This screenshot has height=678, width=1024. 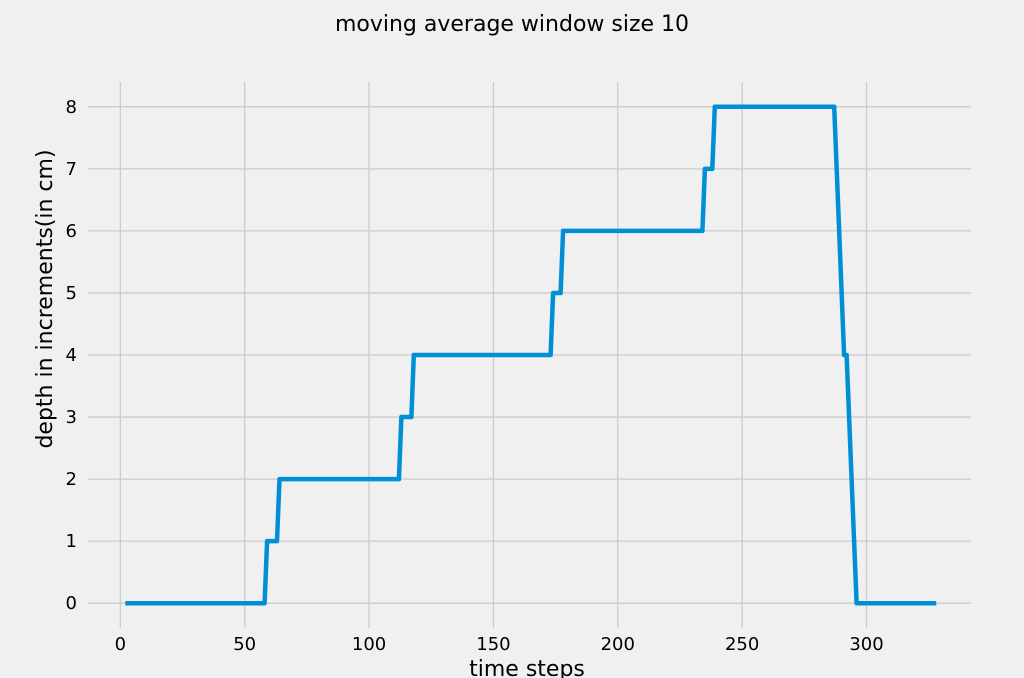 What do you see at coordinates (71, 355) in the screenshot?
I see `y-tick-label: 4` at bounding box center [71, 355].